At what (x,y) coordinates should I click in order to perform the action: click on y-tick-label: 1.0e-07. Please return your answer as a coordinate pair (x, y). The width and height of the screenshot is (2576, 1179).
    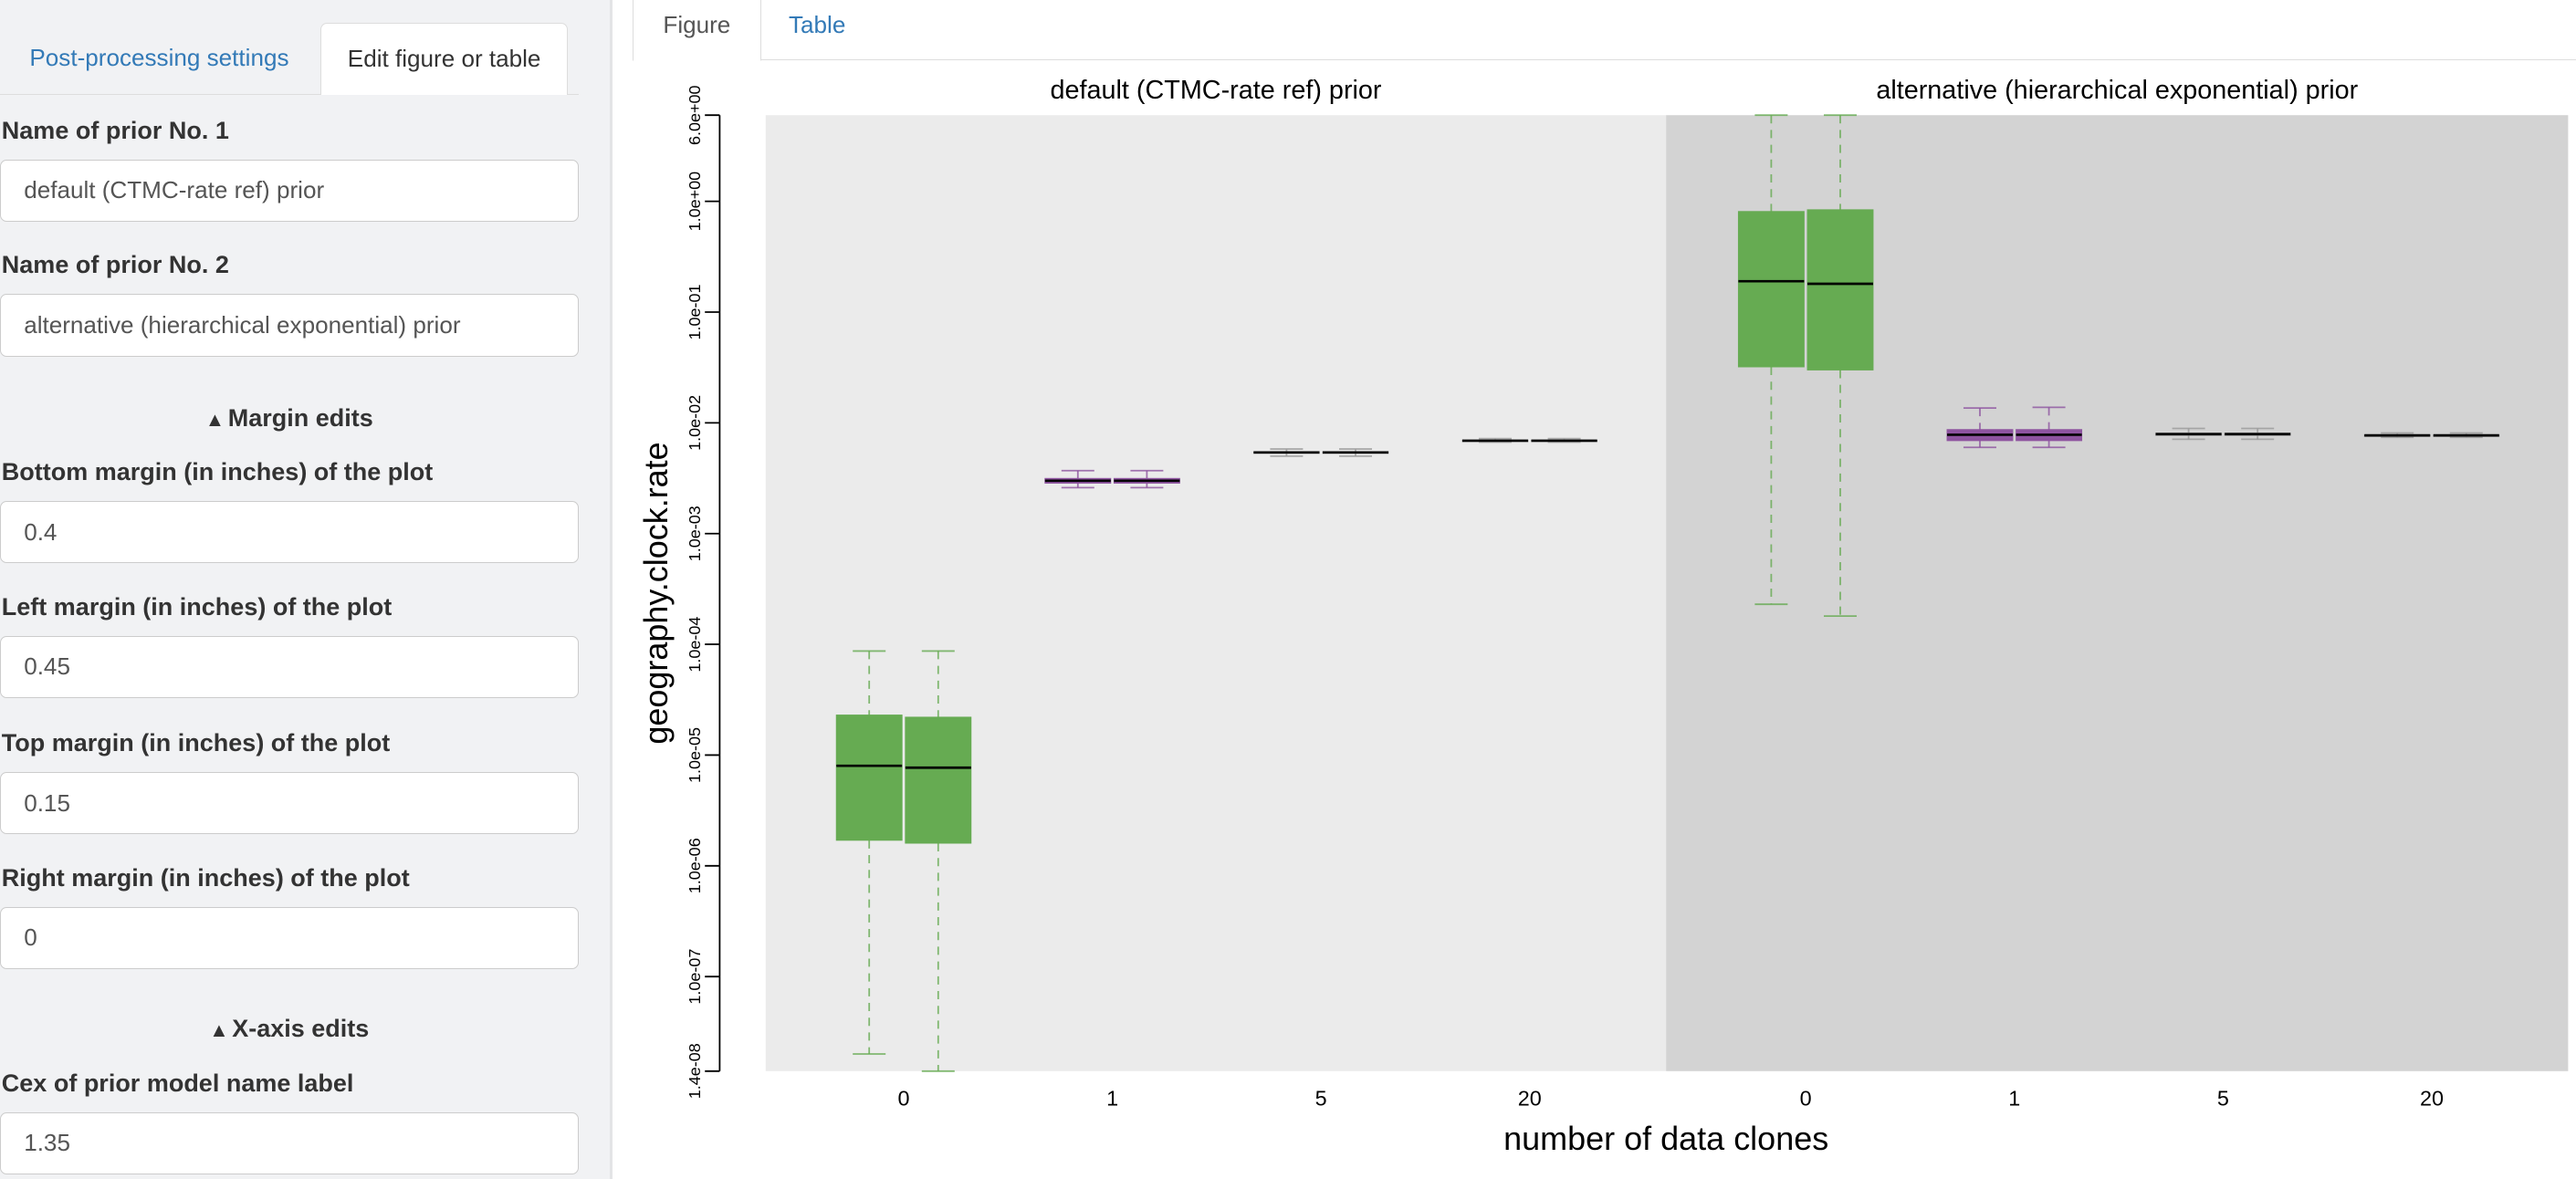
    Looking at the image, I should click on (695, 976).